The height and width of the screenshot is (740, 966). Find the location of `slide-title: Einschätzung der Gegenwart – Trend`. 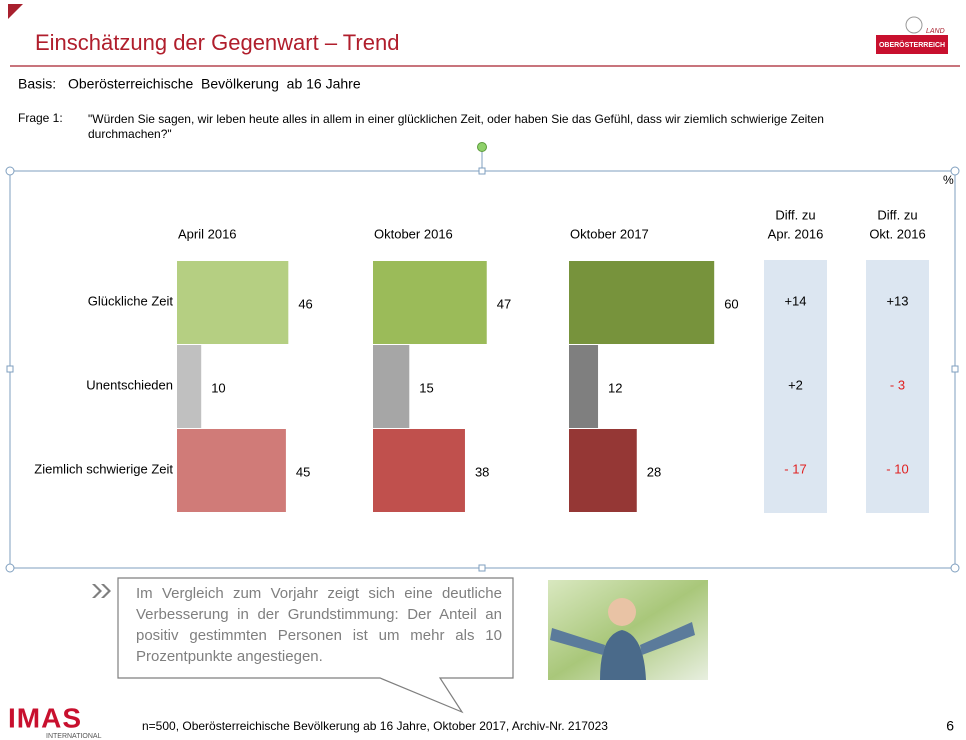

slide-title: Einschätzung der Gegenwart – Trend is located at coordinates (217, 42).